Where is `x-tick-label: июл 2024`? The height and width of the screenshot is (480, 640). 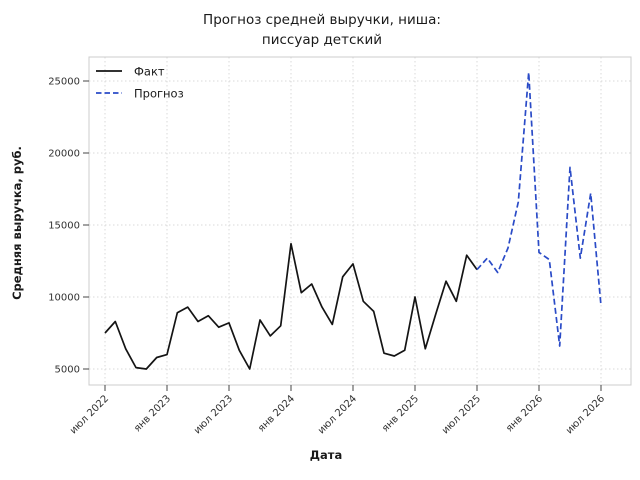 x-tick-label: июл 2024 is located at coordinates (337, 414).